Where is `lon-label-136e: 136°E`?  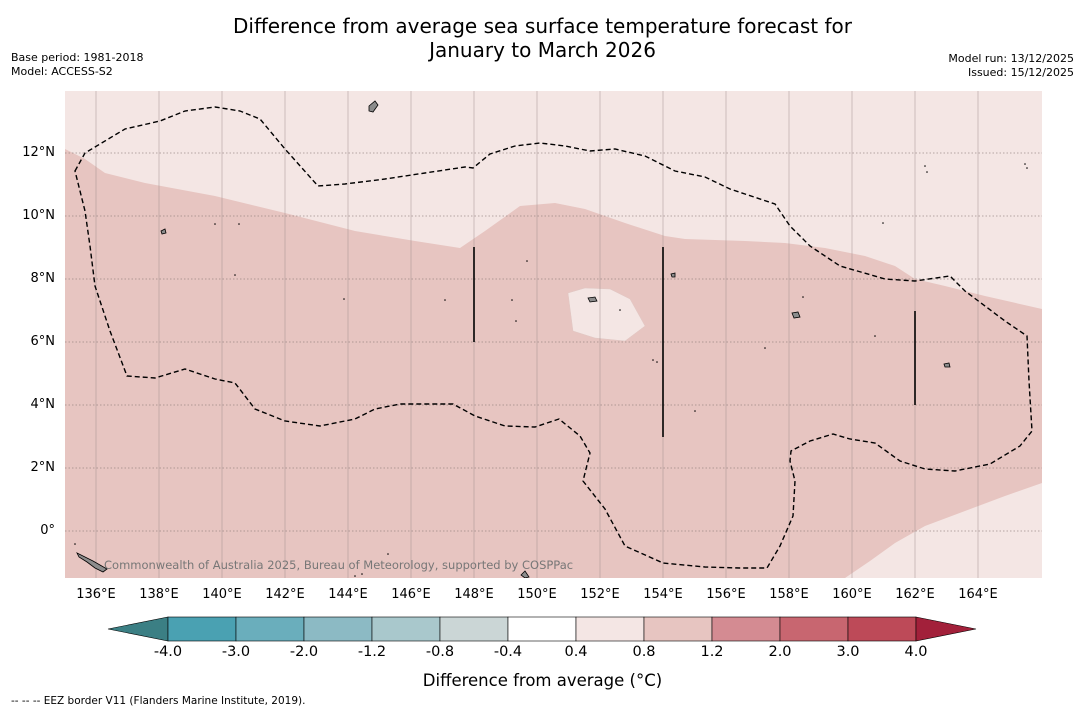 lon-label-136e: 136°E is located at coordinates (96, 594).